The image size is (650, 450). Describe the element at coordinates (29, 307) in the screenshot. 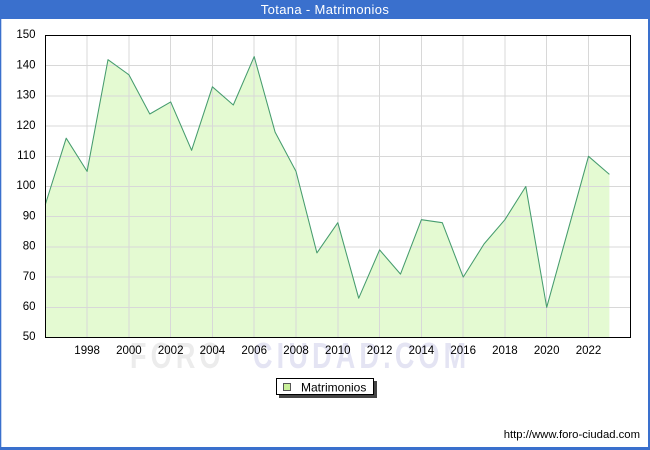

I see `svg-text: 60` at that location.